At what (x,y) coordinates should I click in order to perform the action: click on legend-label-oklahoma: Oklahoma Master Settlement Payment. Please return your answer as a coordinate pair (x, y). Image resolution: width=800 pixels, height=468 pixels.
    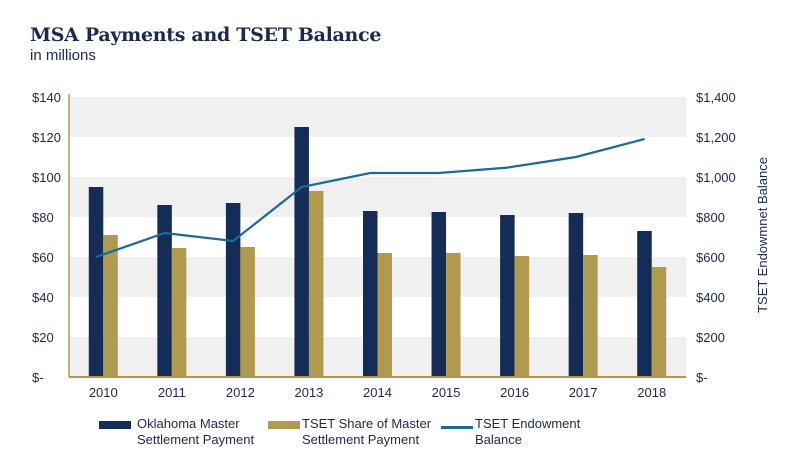
    Looking at the image, I should click on (195, 432).